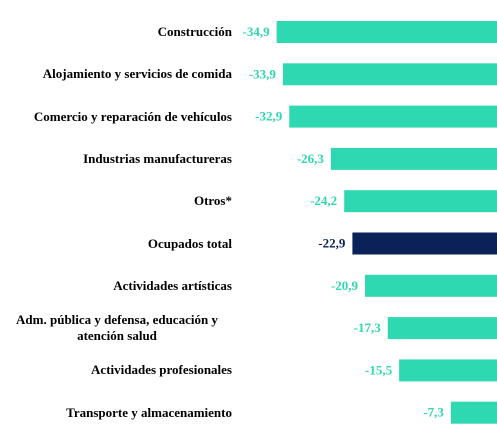  Describe the element at coordinates (269, 116) in the screenshot. I see `value-label: -32,9` at that location.